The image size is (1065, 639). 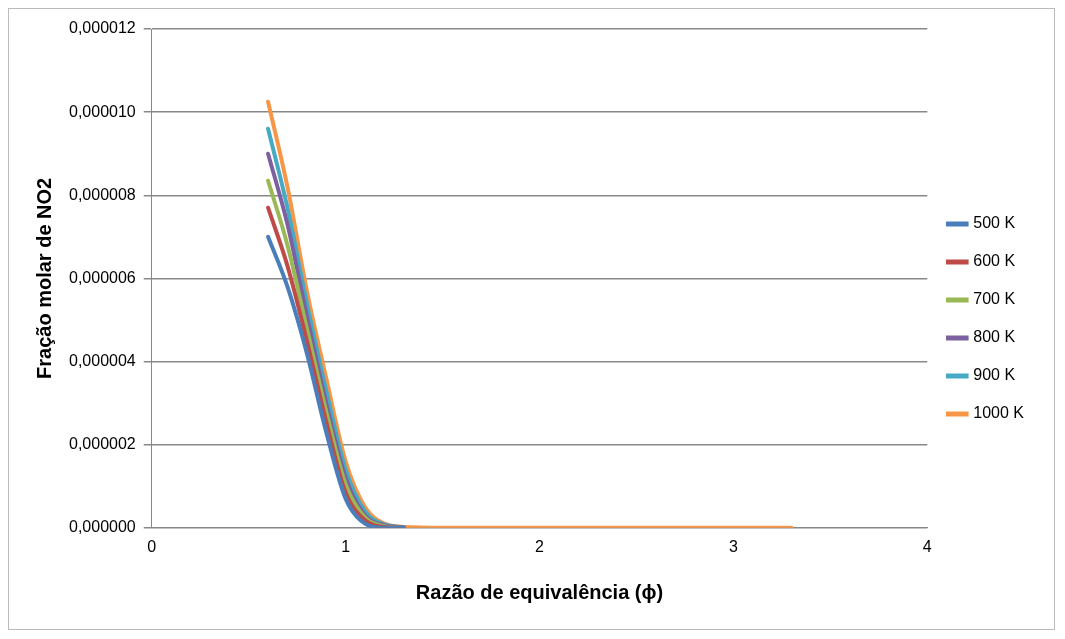 What do you see at coordinates (733, 547) in the screenshot?
I see `x-tick-label: 3` at bounding box center [733, 547].